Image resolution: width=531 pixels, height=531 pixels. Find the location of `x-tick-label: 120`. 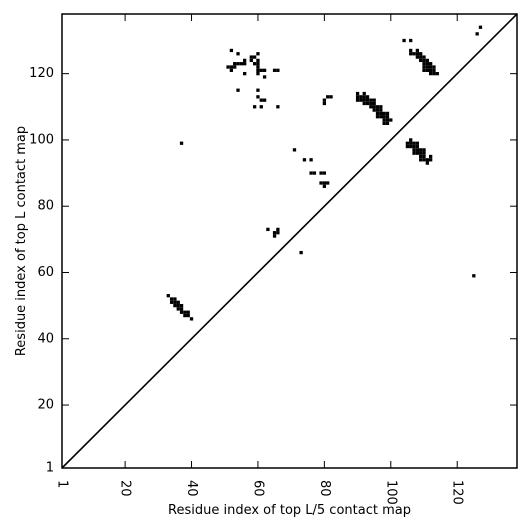

x-tick-label: 120 is located at coordinates (457, 492).